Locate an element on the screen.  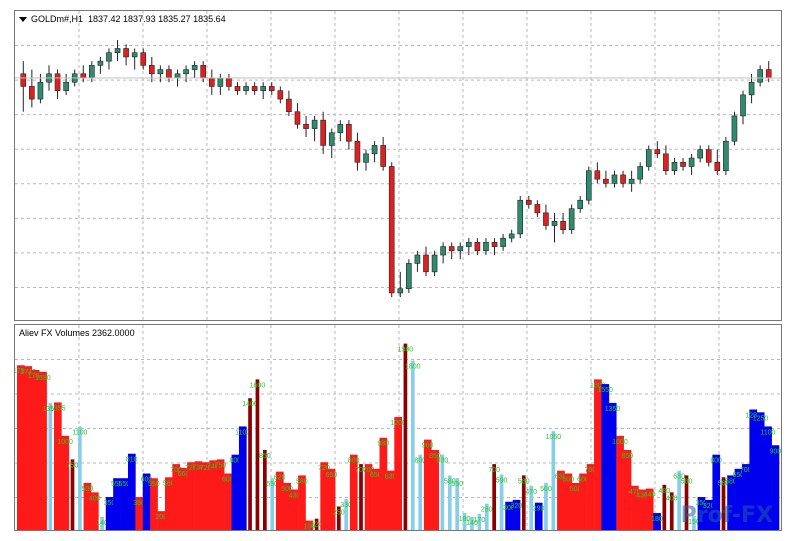
volume-value-label: 1400 is located at coordinates (250, 404).